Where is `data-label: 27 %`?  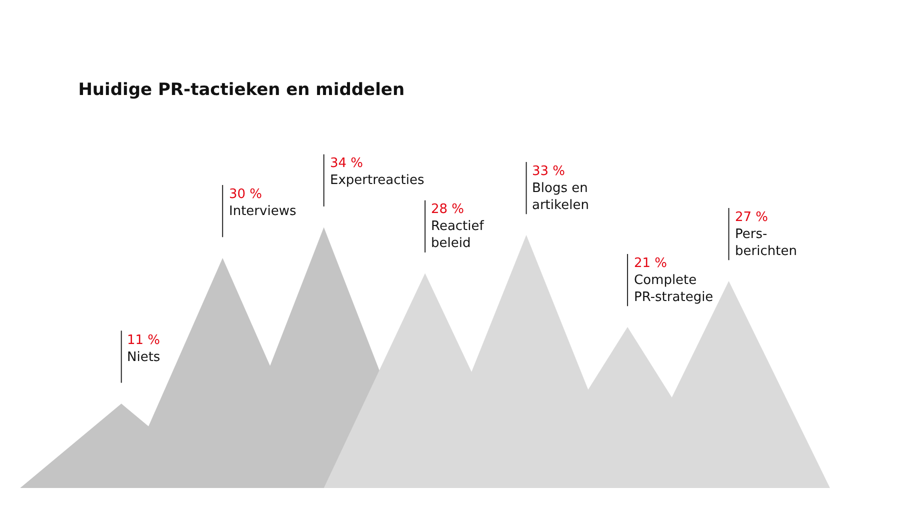 data-label: 27 % is located at coordinates (751, 217).